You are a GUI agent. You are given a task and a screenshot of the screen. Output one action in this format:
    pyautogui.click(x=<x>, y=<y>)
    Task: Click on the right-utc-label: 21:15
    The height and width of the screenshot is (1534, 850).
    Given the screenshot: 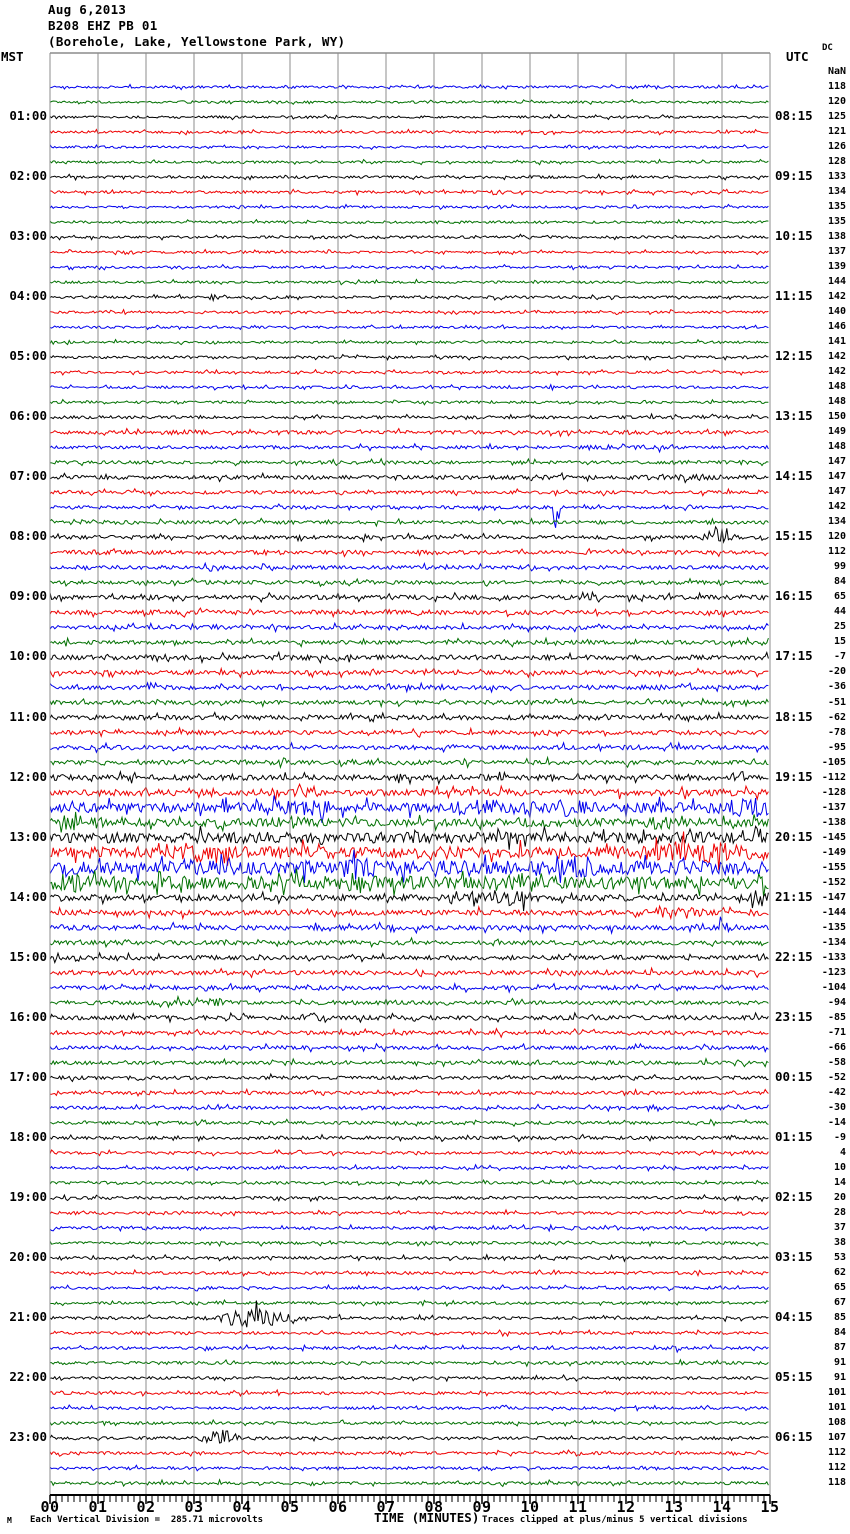 What is the action you would take?
    pyautogui.click(x=794, y=896)
    